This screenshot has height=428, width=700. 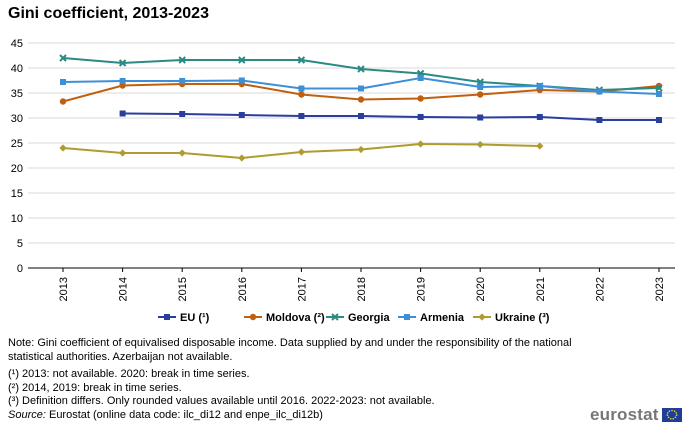 I want to click on y-tick-label: 20, so click(x=17, y=169).